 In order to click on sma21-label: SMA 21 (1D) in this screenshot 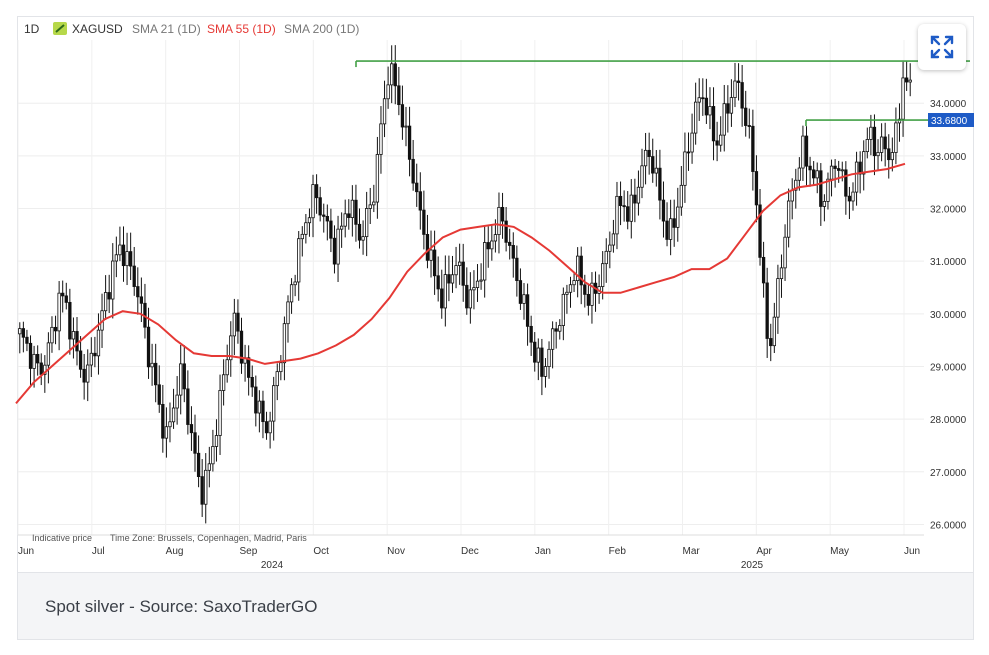, I will do `click(166, 29)`.